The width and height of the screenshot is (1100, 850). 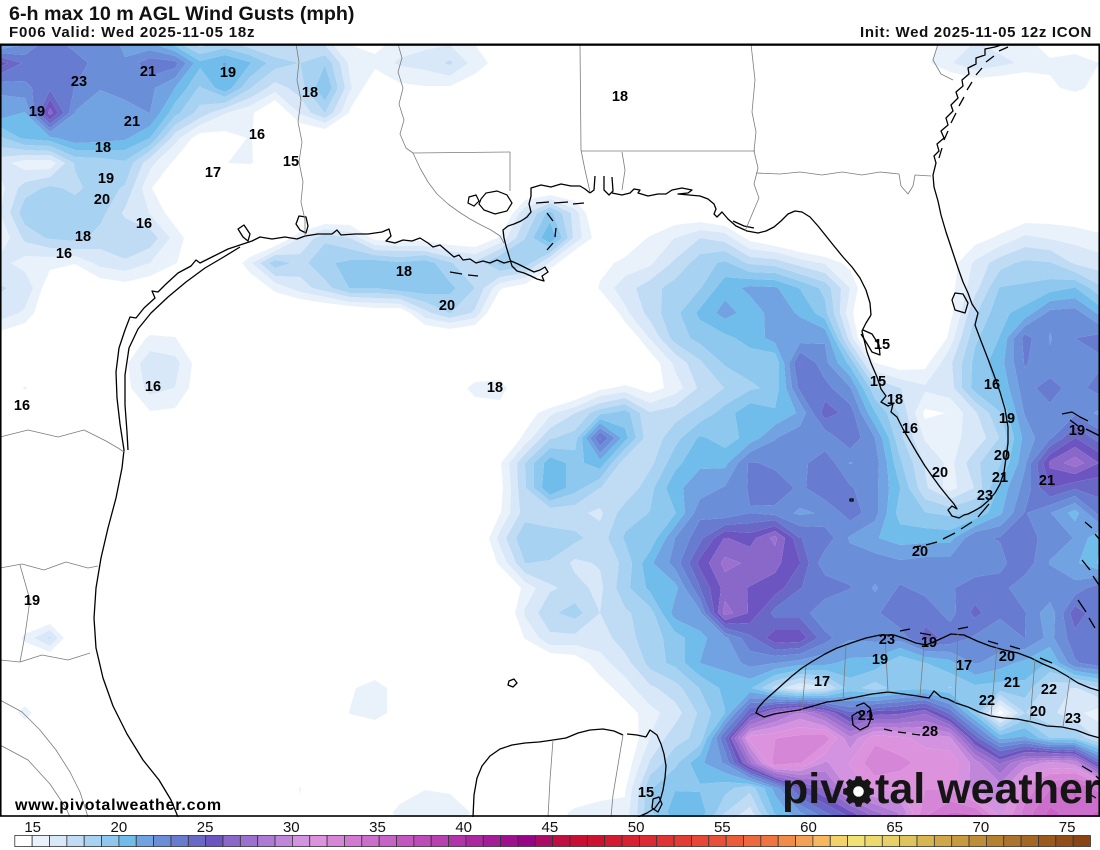 I want to click on svg-text: 65, so click(x=894, y=827).